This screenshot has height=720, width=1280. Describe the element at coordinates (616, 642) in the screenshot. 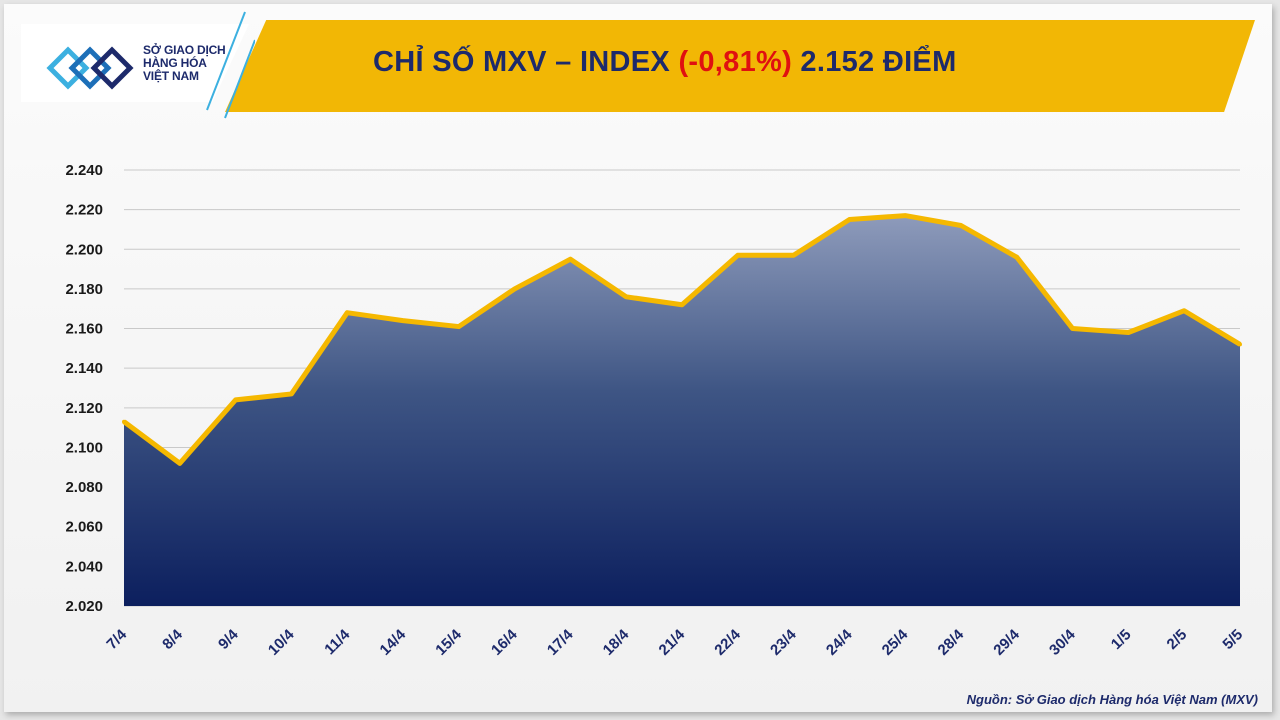

I see `x-tick-label: 18/4` at that location.